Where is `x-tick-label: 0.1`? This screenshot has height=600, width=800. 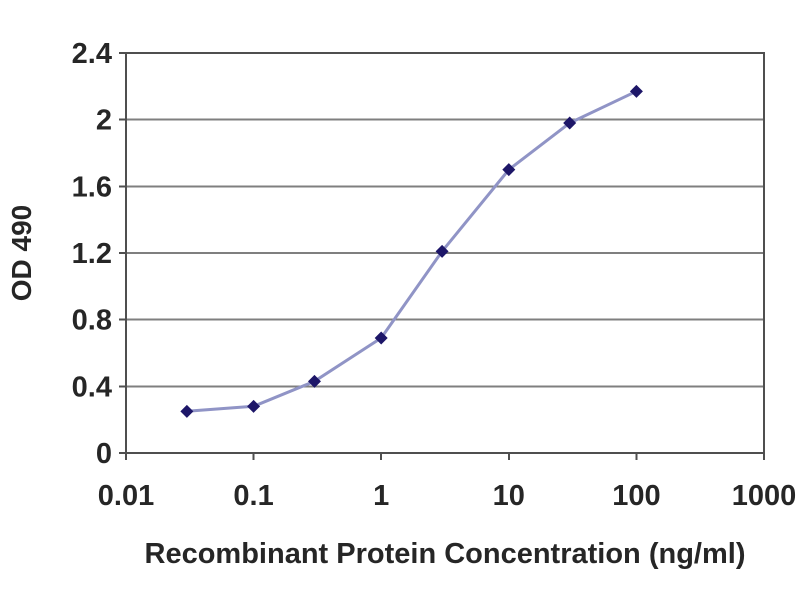 x-tick-label: 0.1 is located at coordinates (253, 496).